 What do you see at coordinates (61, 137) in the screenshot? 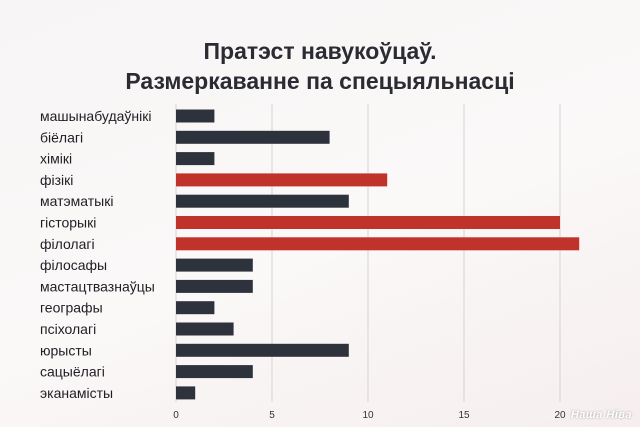
I see `category-label: біёлагі` at bounding box center [61, 137].